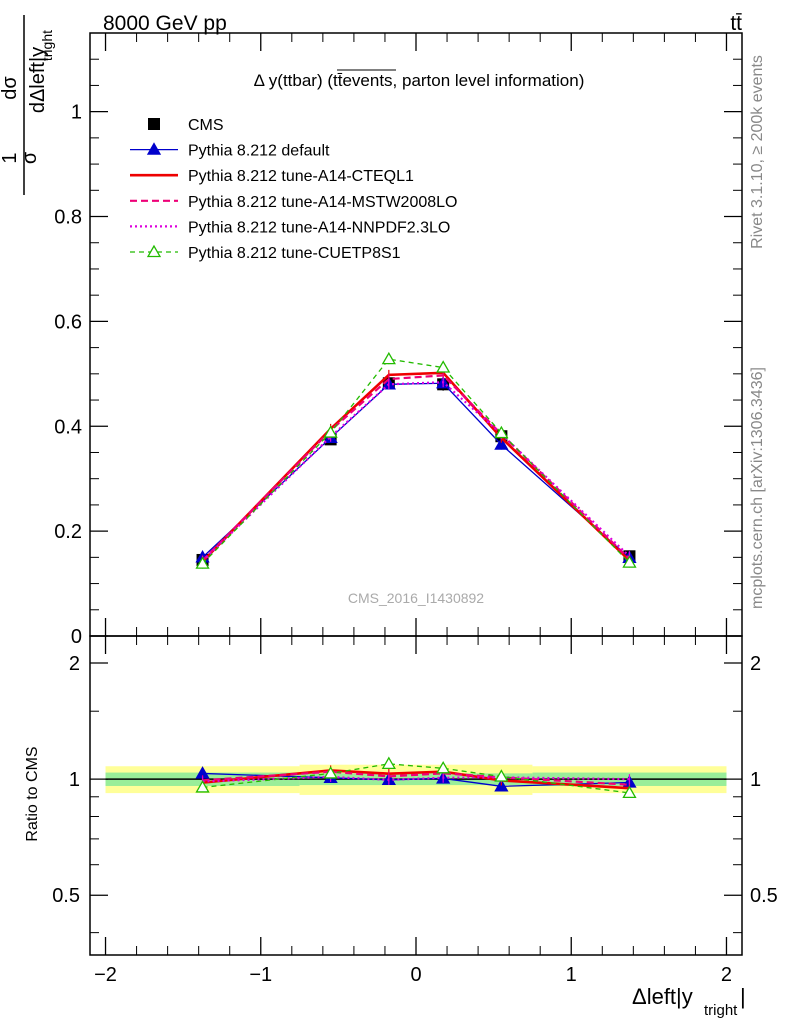 Image resolution: width=786 pixels, height=1024 pixels. Describe the element at coordinates (186, 125) in the screenshot. I see `legend-entry: CMS` at that location.